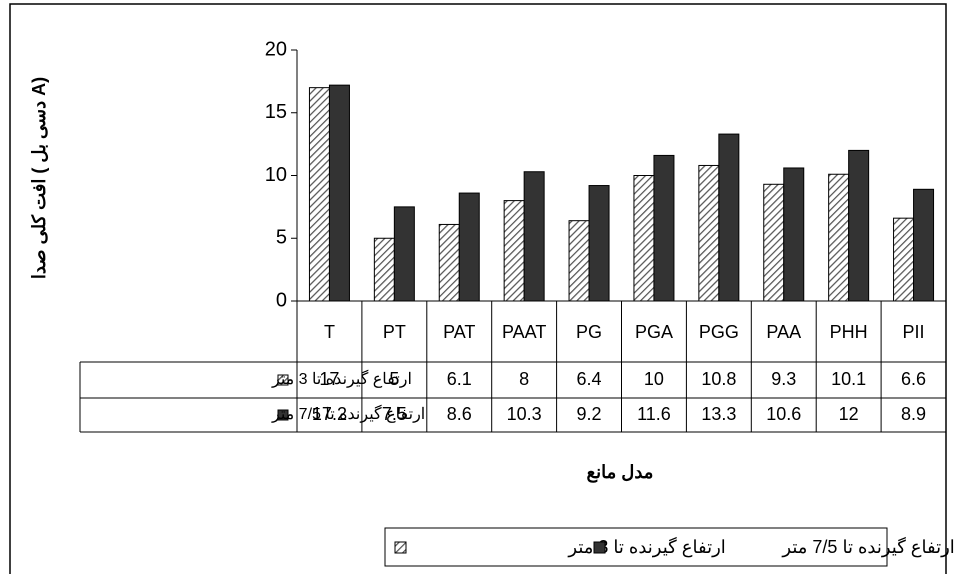 The height and width of the screenshot is (574, 957). What do you see at coordinates (783, 379) in the screenshot?
I see `table-value: 9.3` at bounding box center [783, 379].